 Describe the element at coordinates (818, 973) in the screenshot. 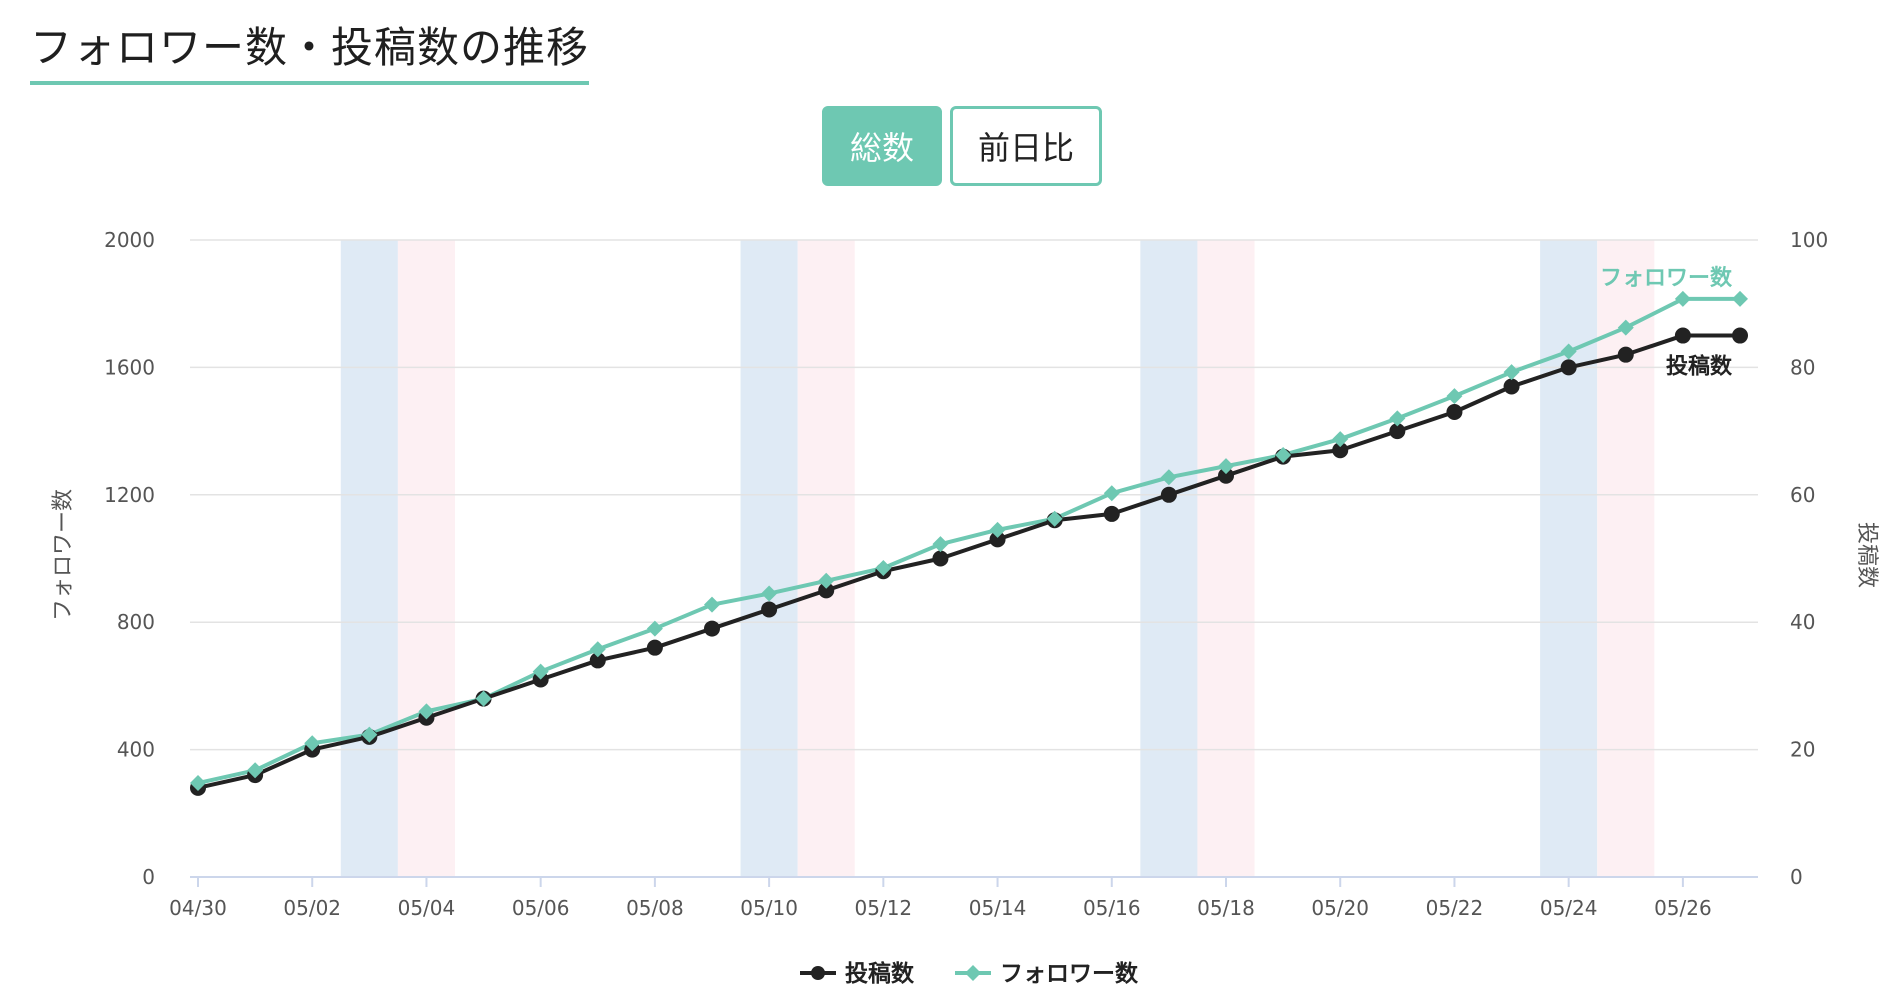

I see `legend-posts-marker` at that location.